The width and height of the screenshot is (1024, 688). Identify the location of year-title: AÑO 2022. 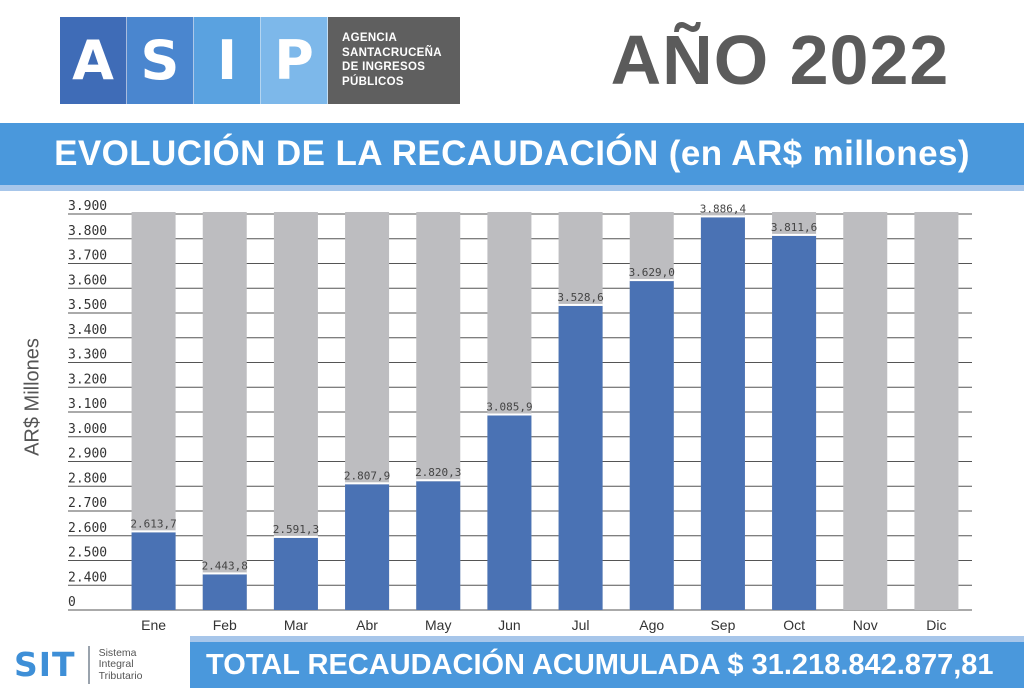
(780, 60).